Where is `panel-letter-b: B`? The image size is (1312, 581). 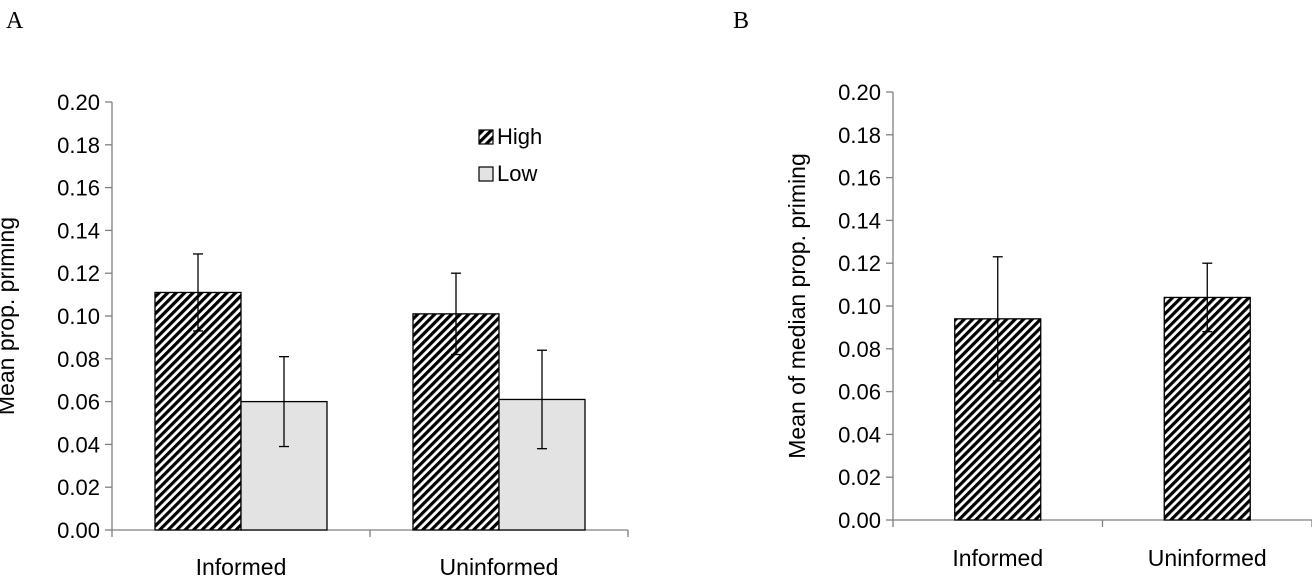
panel-letter-b: B is located at coordinates (741, 21).